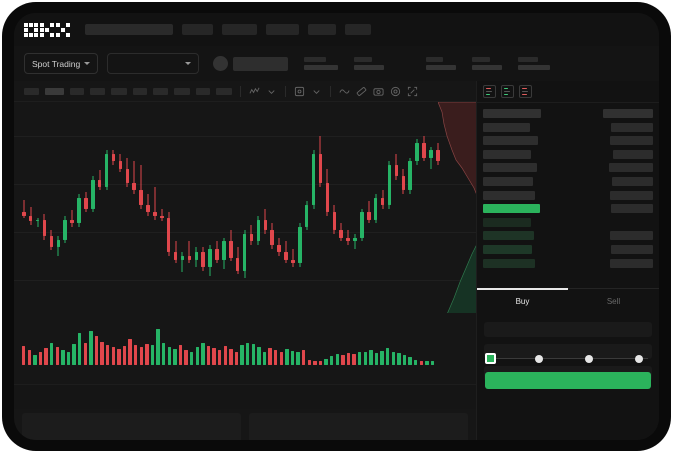 The height and width of the screenshot is (453, 673). What do you see at coordinates (61, 63) in the screenshot?
I see `market-mode-dropdown: Spot Trading` at bounding box center [61, 63].